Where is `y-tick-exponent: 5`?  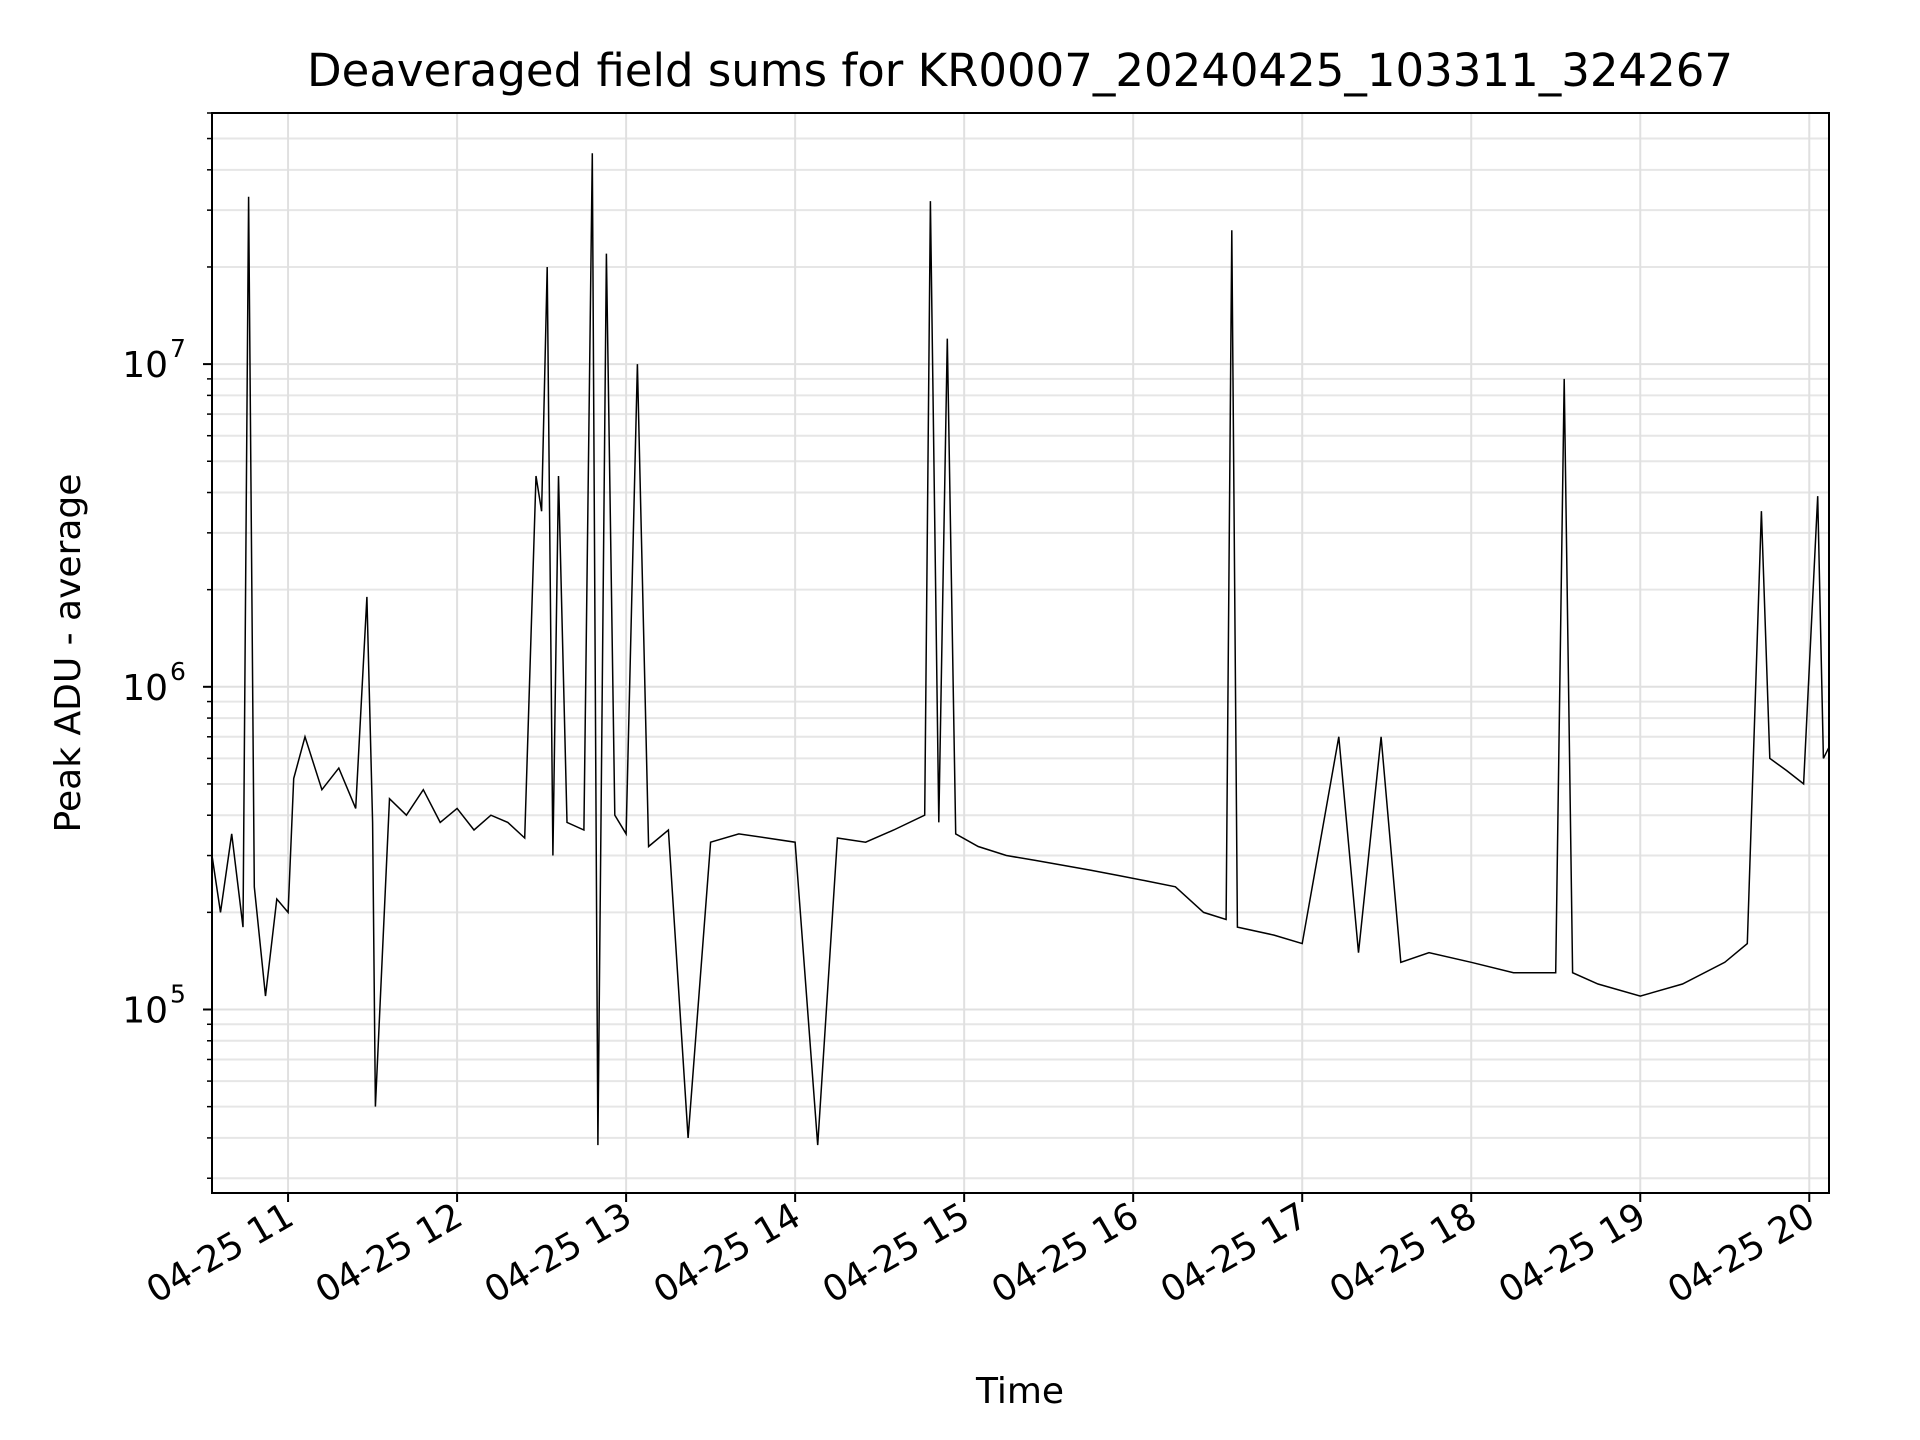
y-tick-exponent: 5 is located at coordinates (178, 994).